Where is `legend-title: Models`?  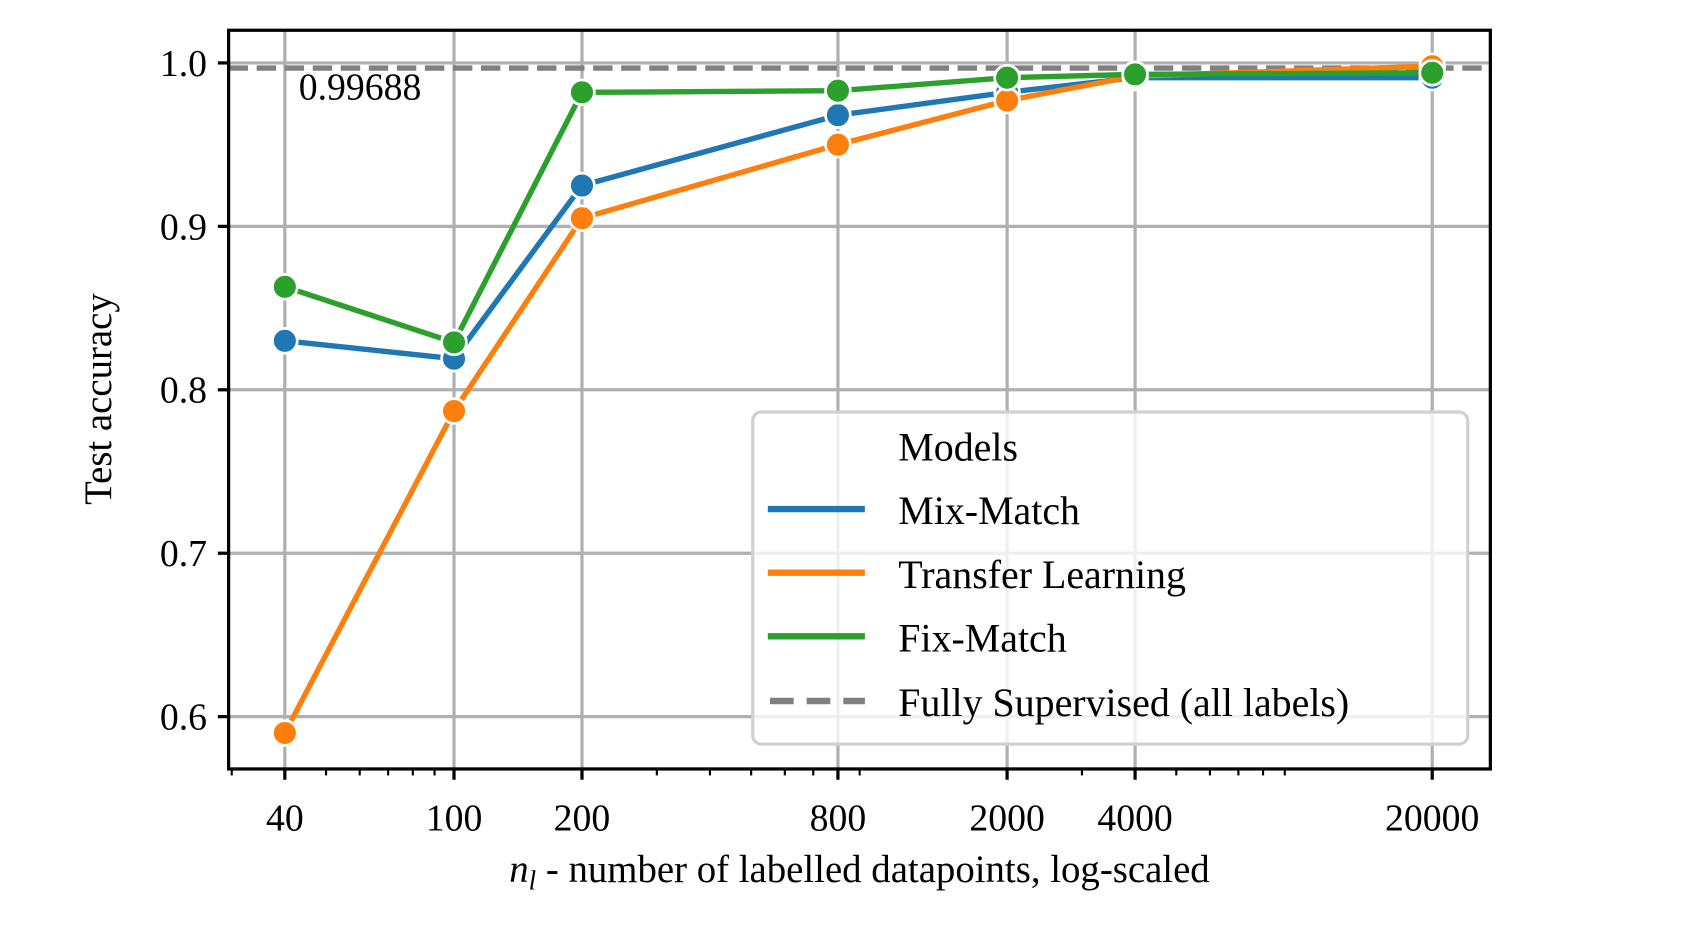
legend-title: Models is located at coordinates (958, 447).